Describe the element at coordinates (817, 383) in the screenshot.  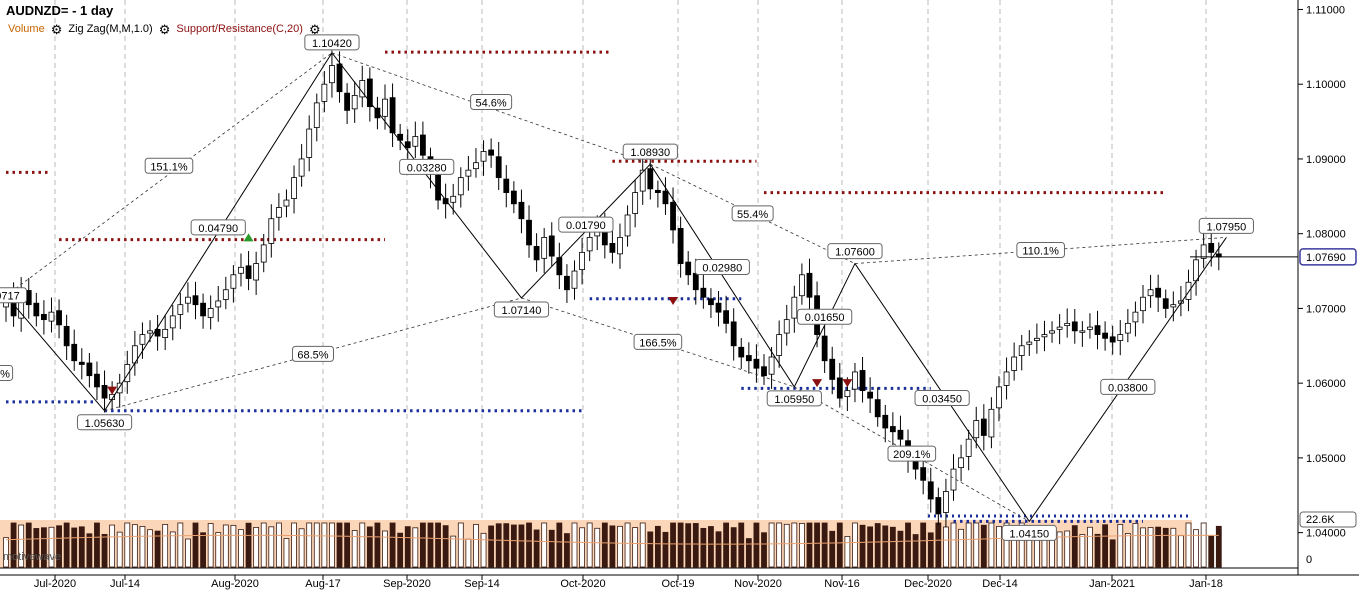
I see `sell-arrow-icon` at that location.